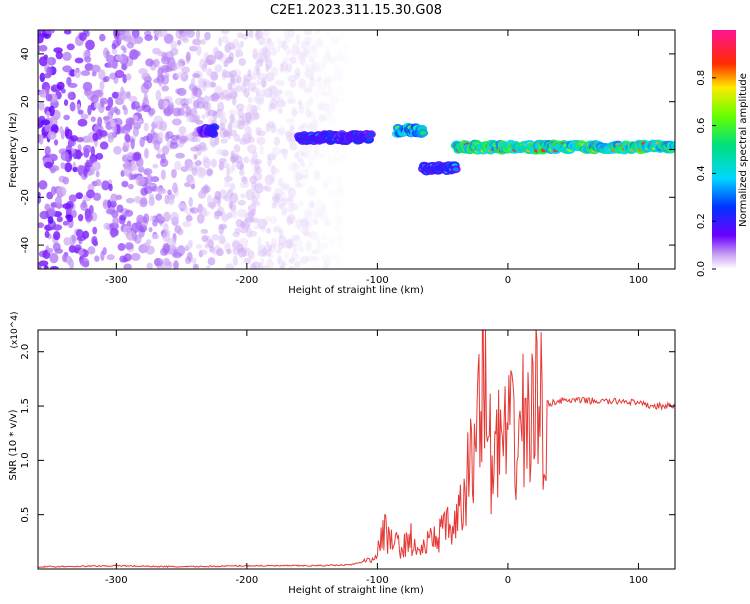 The height and width of the screenshot is (604, 750). I want to click on colorbar-label: Normalized spectral amplitude, so click(743, 150).